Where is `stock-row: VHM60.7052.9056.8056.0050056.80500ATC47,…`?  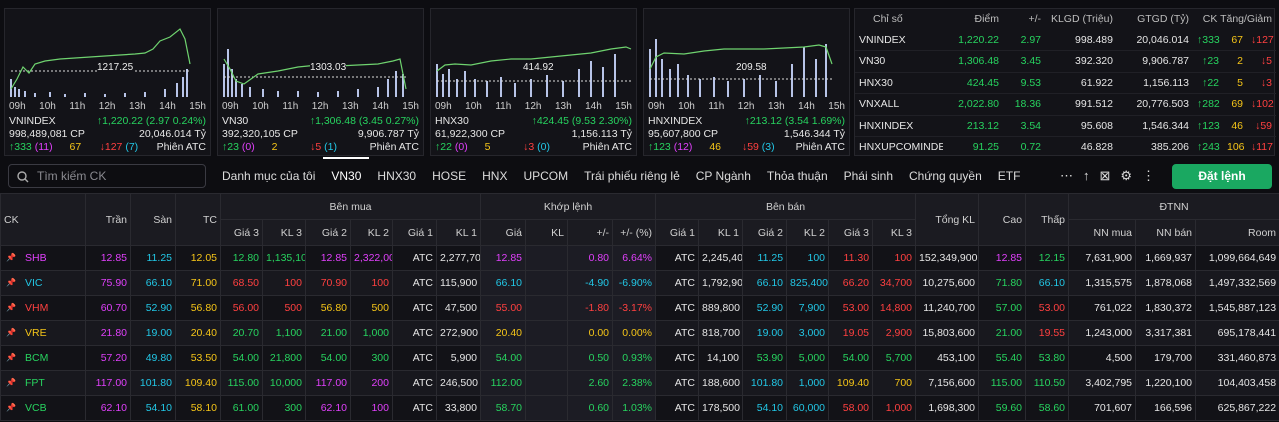
stock-row: VHM60.7052.9056.8056.0050056.80500ATC47,… is located at coordinates (639, 308).